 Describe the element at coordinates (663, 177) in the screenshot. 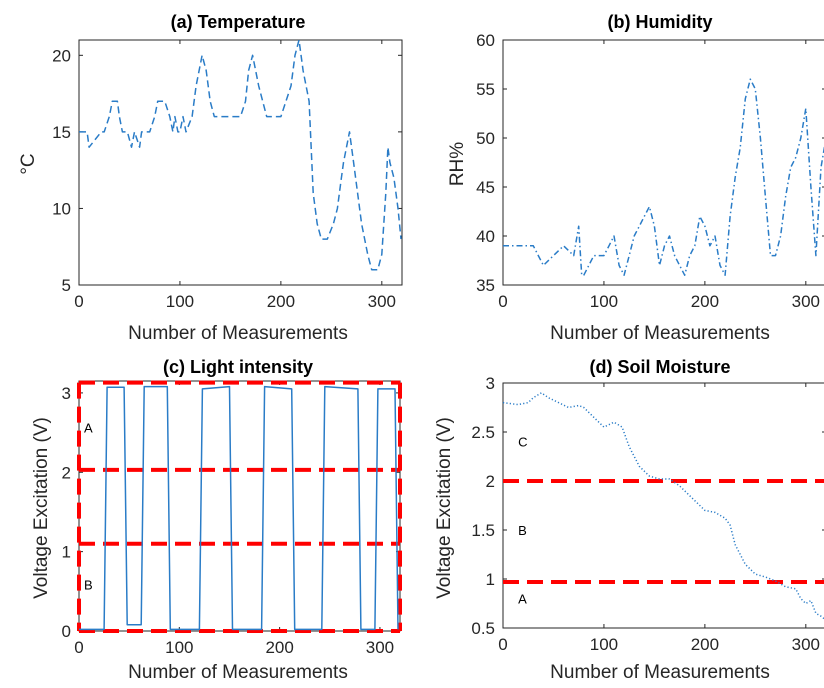

I see `humidity-series-line` at that location.